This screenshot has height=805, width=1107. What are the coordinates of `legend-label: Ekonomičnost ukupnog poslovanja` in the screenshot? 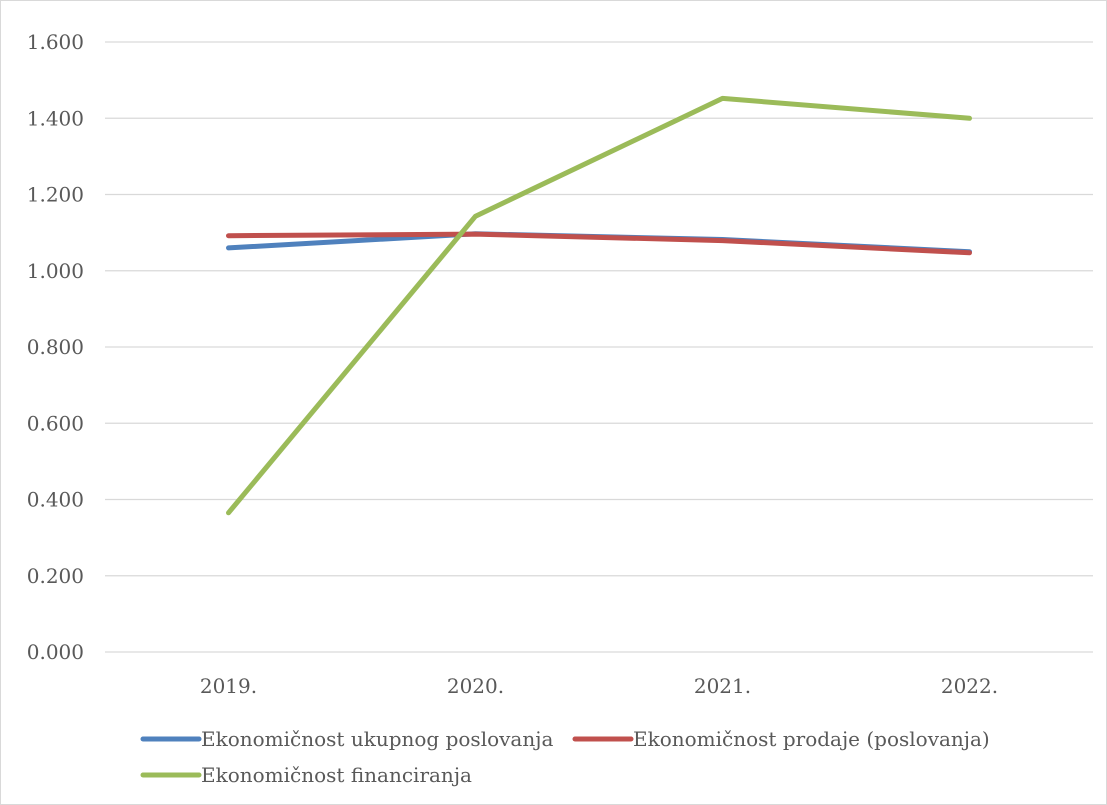 It's located at (377, 739).